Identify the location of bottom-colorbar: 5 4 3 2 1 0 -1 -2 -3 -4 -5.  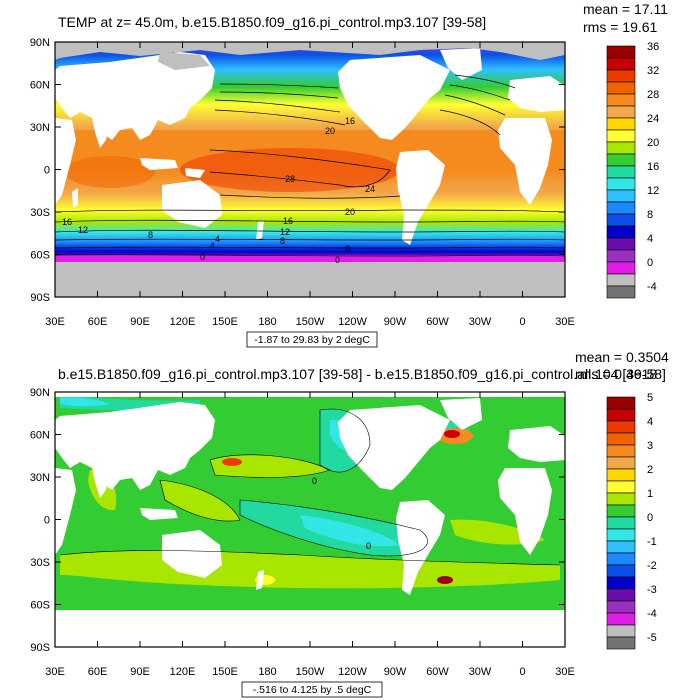
(631, 521).